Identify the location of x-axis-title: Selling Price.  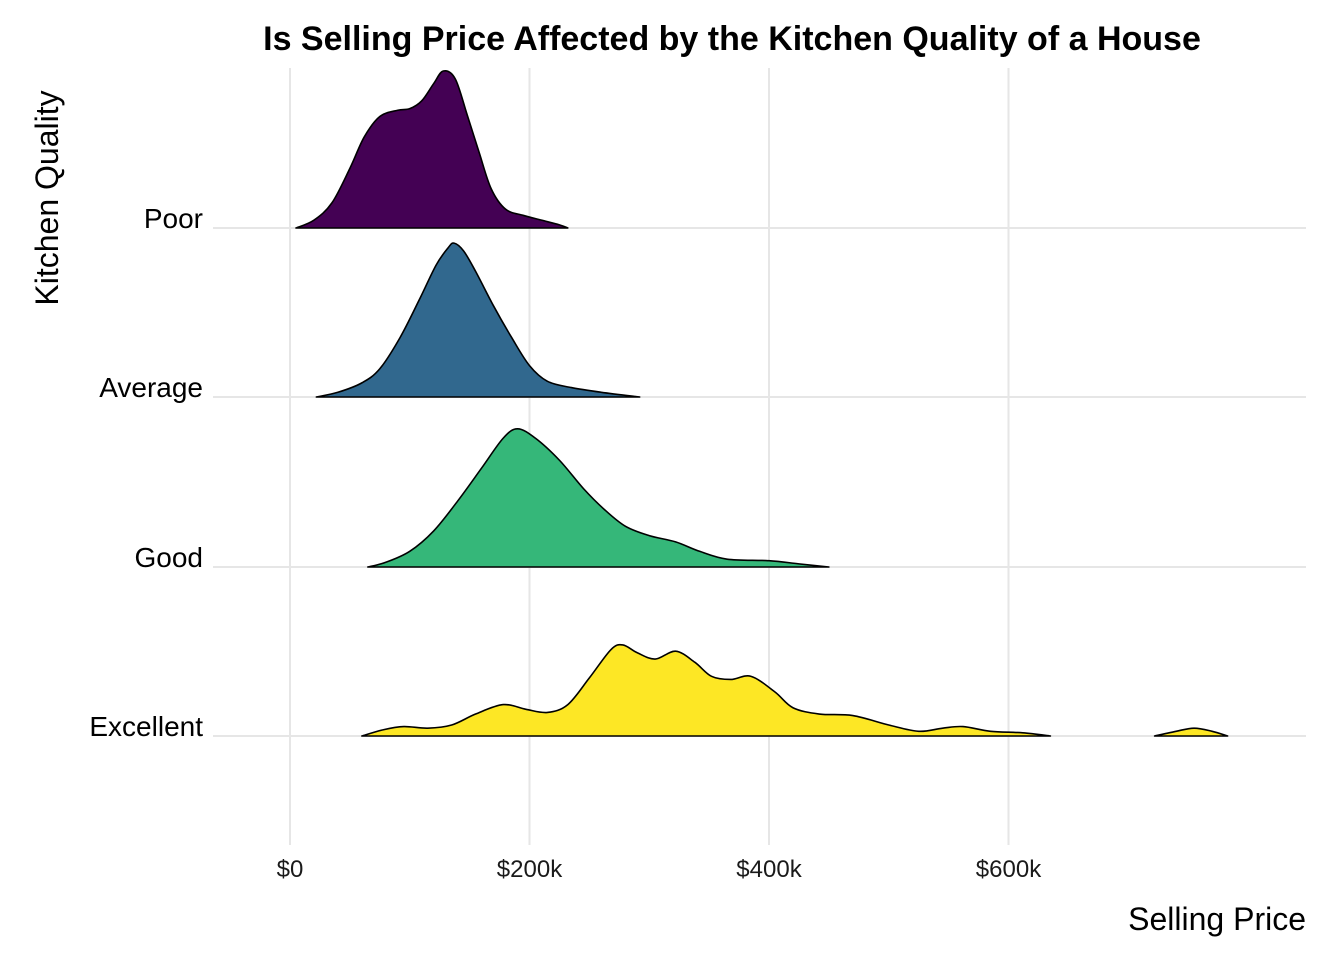
(1217, 919).